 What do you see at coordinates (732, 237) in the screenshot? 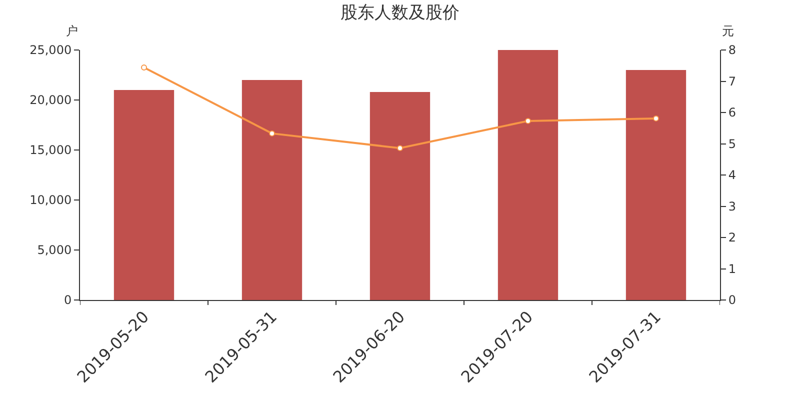
I see `y2-tick-label: 2` at bounding box center [732, 237].